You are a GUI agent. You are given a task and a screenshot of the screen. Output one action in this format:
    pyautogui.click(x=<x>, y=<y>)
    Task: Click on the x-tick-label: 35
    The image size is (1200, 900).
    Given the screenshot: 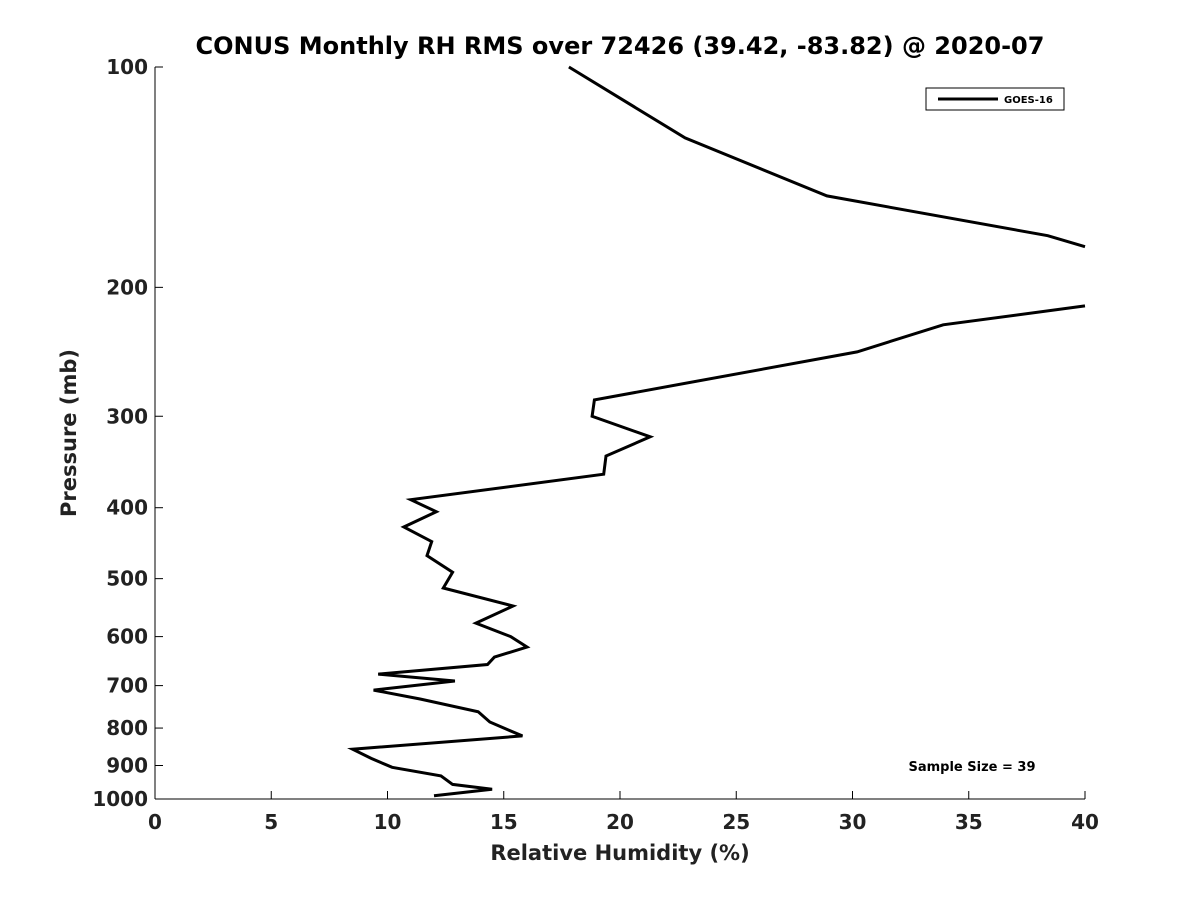 What is the action you would take?
    pyautogui.click(x=969, y=822)
    